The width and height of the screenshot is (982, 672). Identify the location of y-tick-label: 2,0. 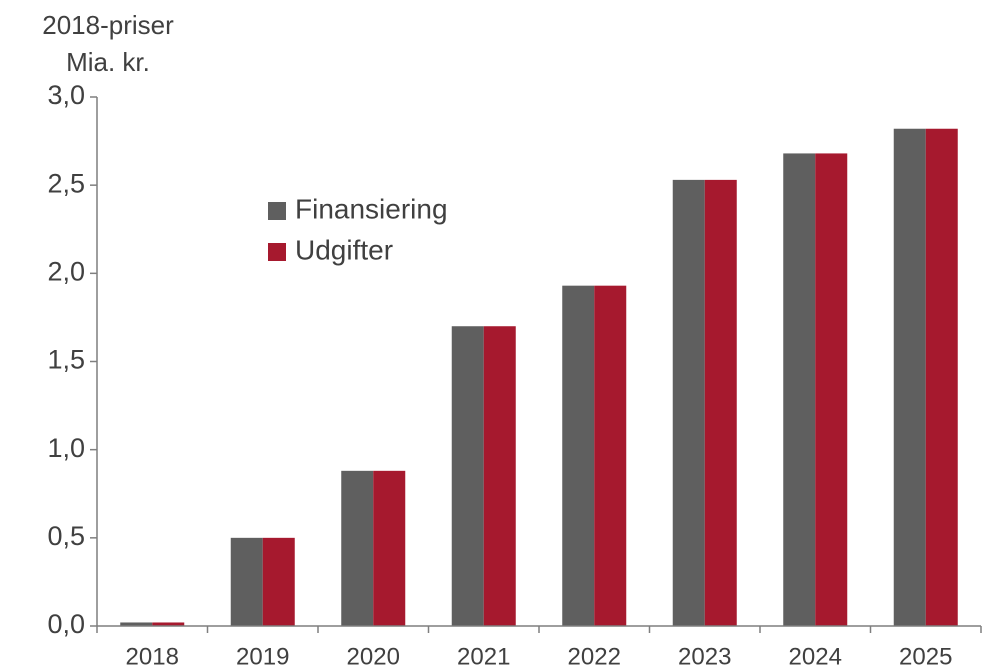
(66, 271).